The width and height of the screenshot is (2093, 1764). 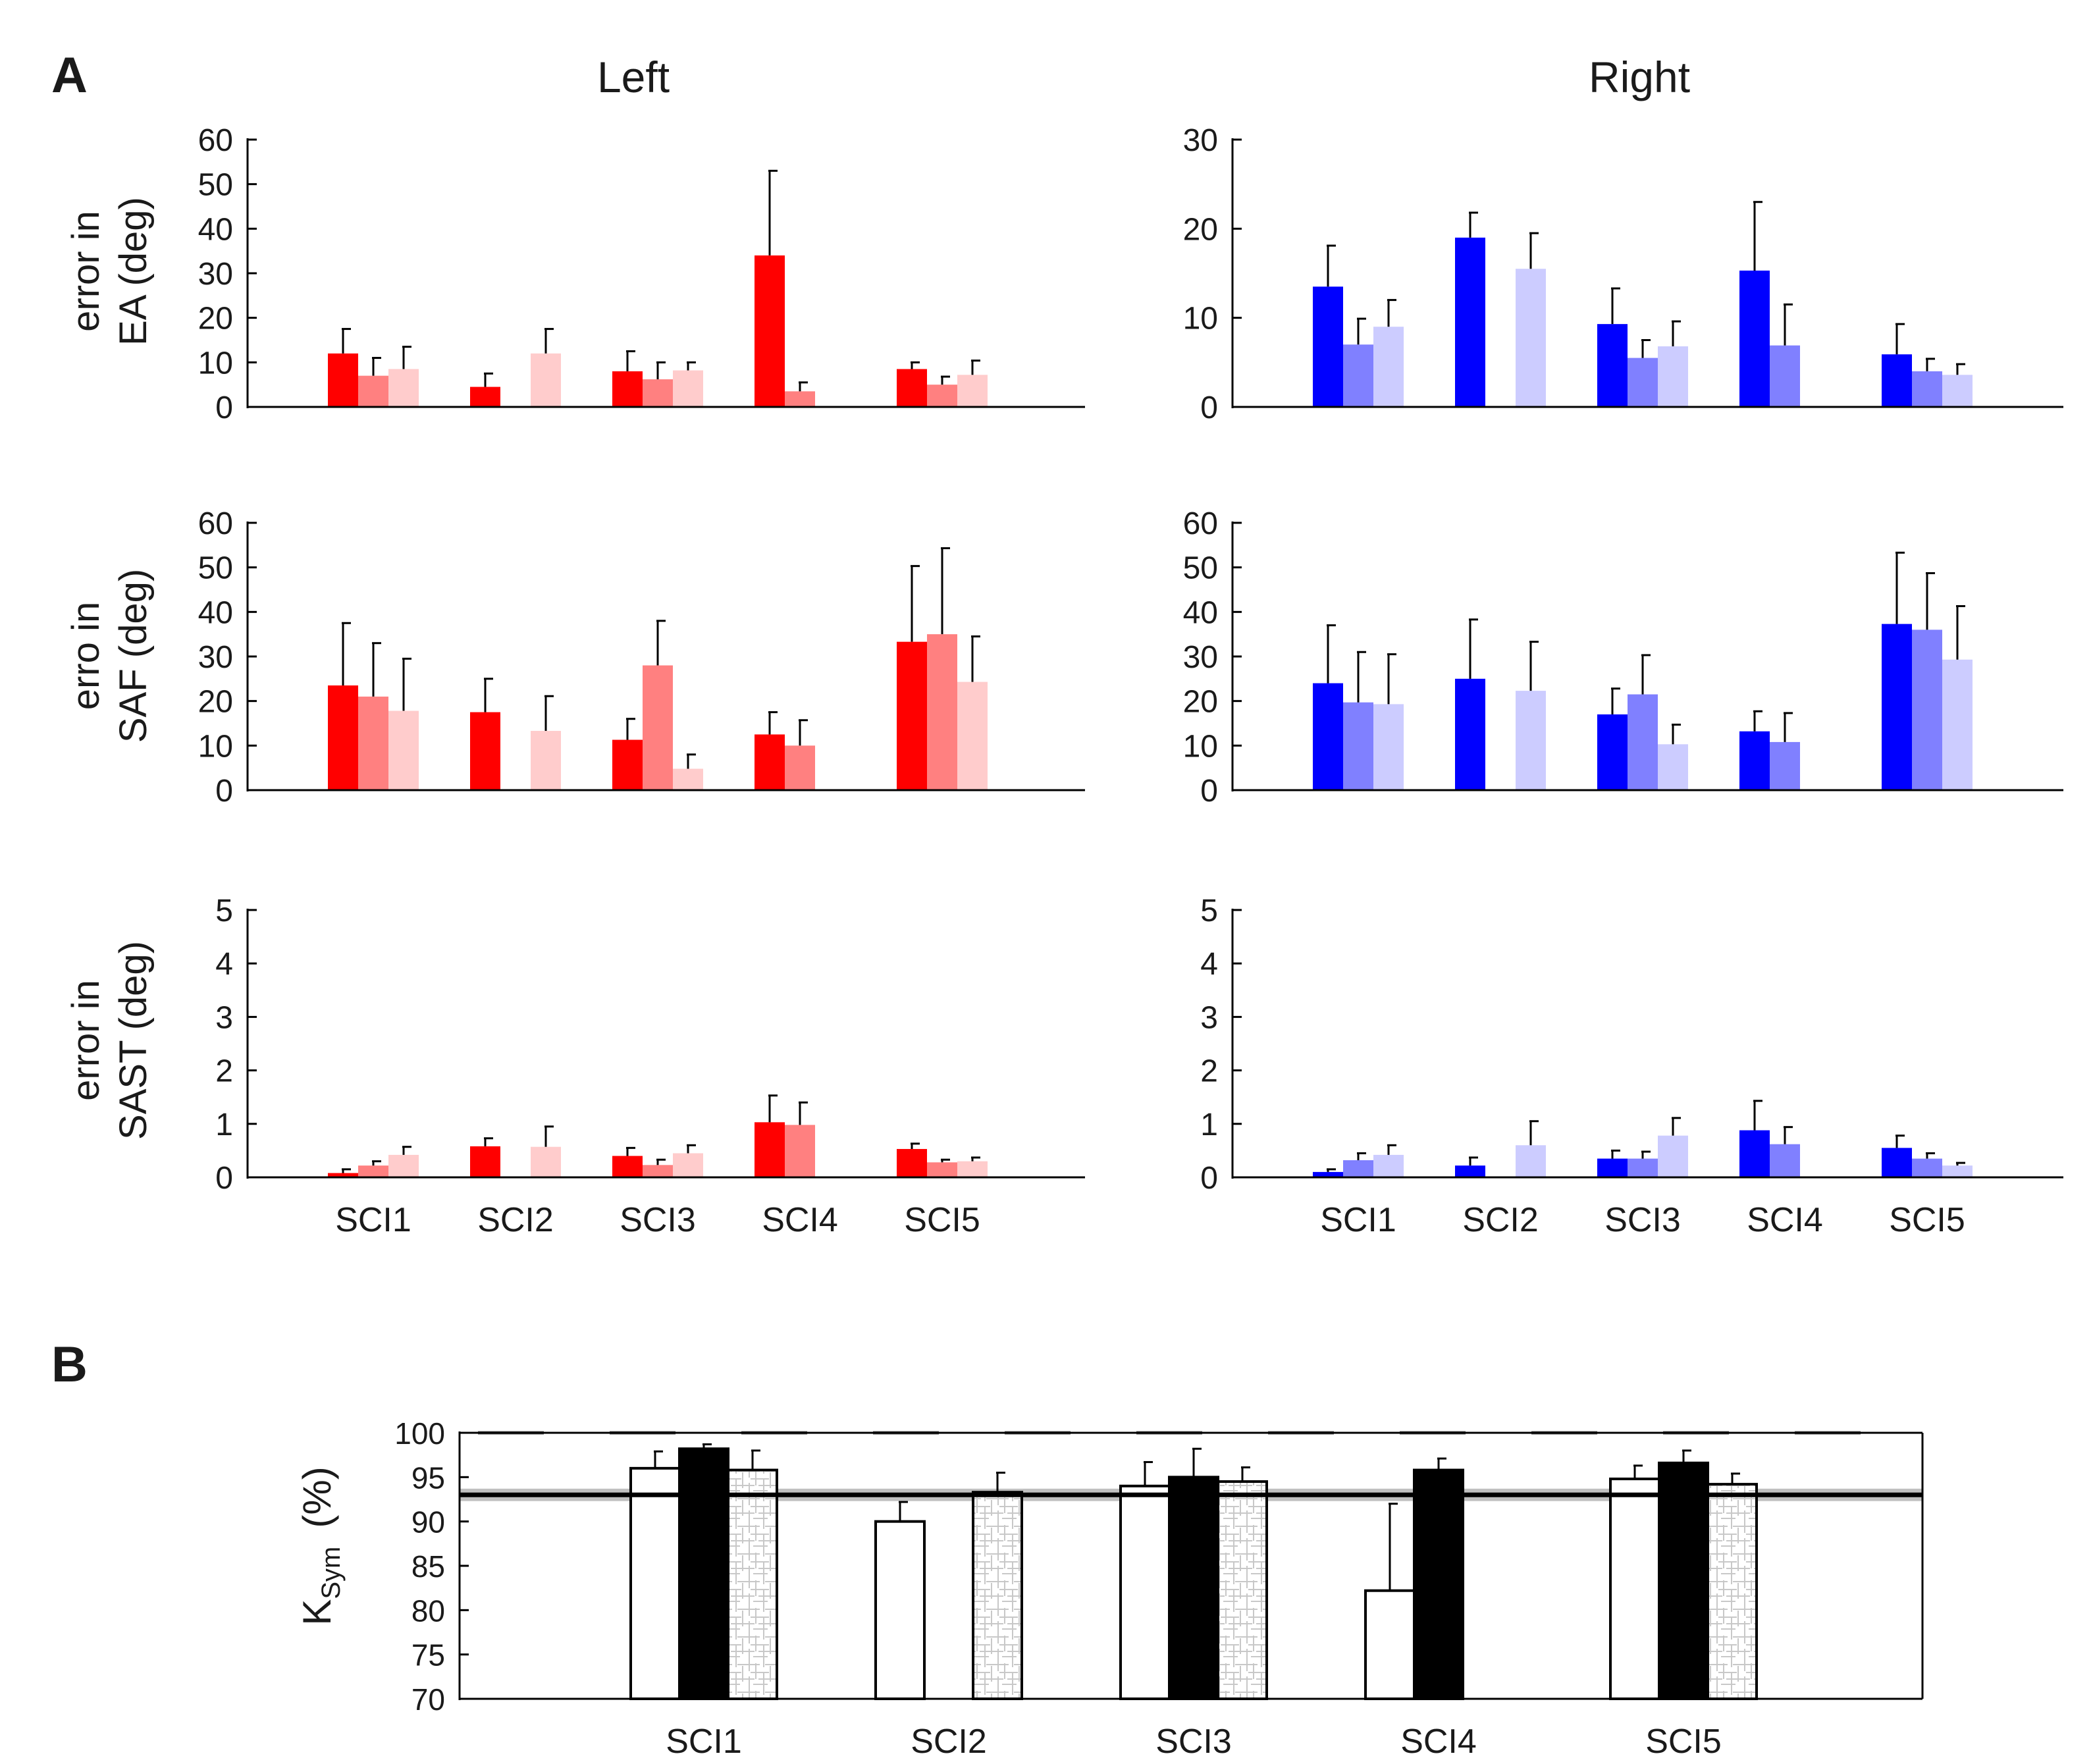 What do you see at coordinates (1200, 746) in the screenshot?
I see `ytick-label-saf-right-10: 10` at bounding box center [1200, 746].